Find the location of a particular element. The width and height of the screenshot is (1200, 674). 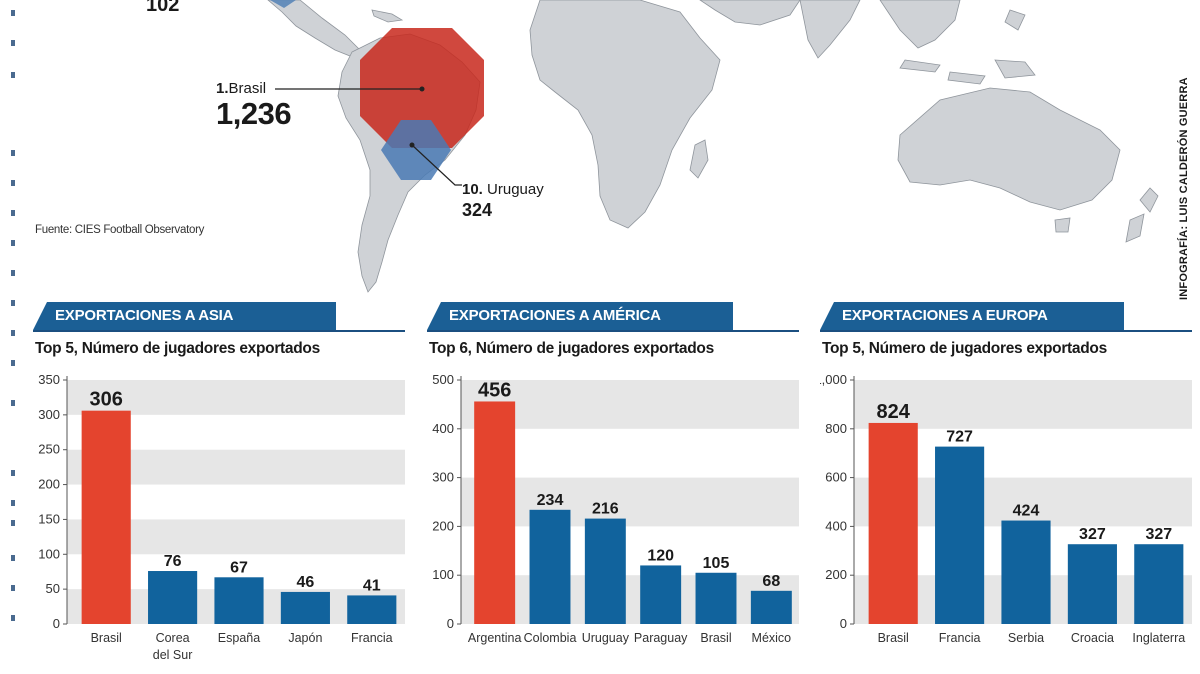

map-middle-east is located at coordinates (750, 13).